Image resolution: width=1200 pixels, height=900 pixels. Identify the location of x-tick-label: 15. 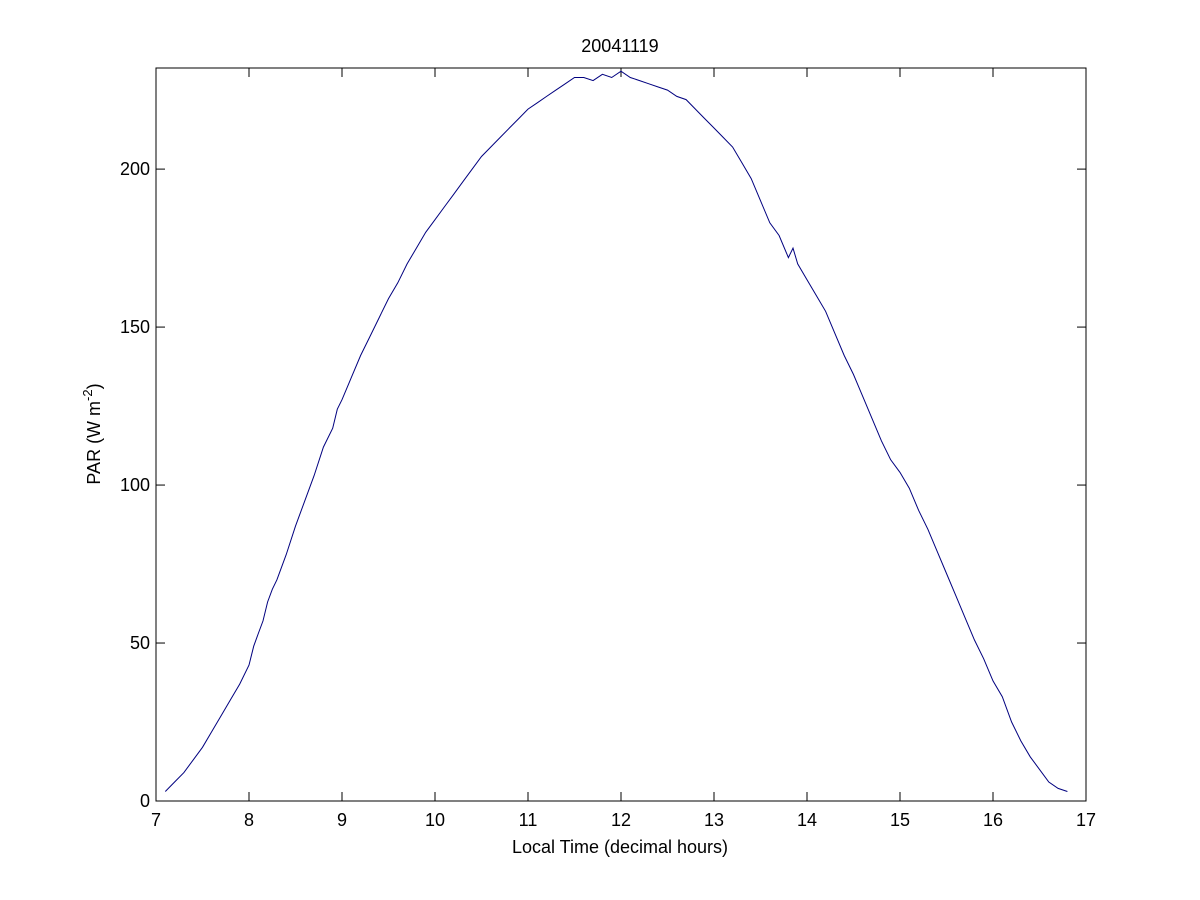
(900, 820).